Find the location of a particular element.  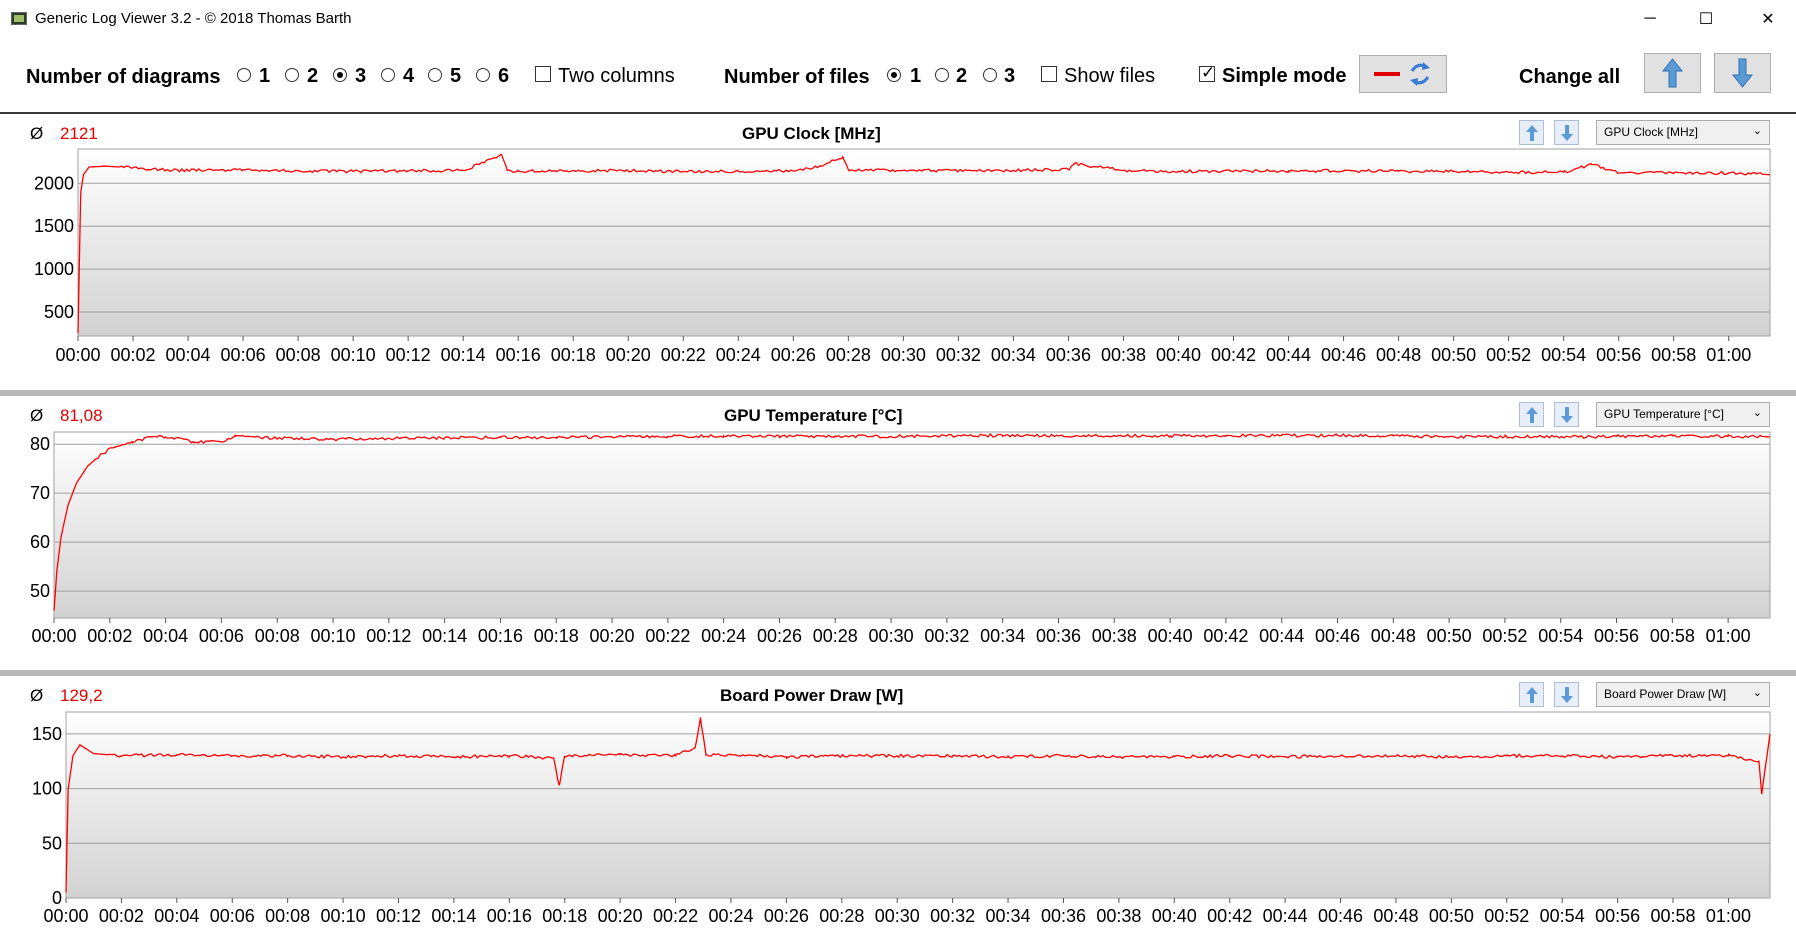

x-tick-label: 00:16 is located at coordinates (509, 916).